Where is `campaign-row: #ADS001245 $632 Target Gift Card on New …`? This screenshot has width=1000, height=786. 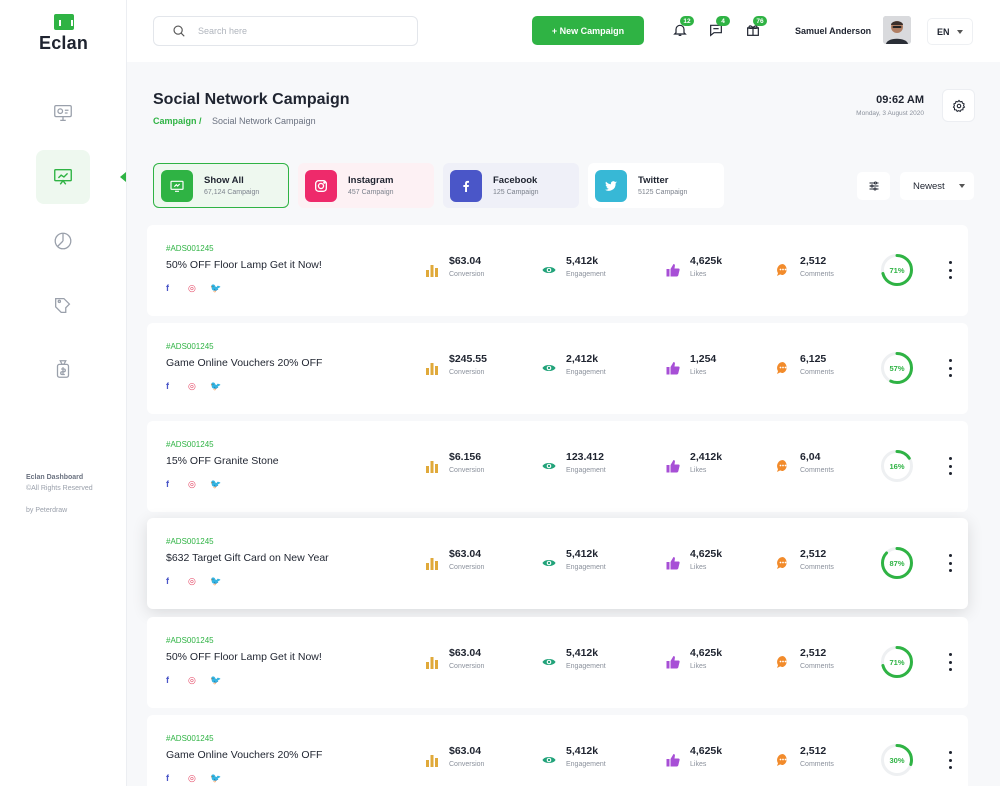
campaign-row: #ADS001245 $632 Target Gift Card on New … is located at coordinates (557, 563).